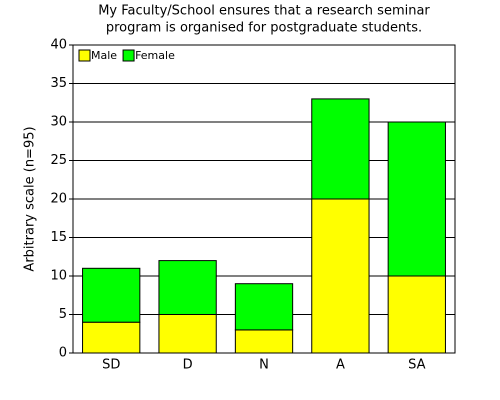 The height and width of the screenshot is (400, 500). What do you see at coordinates (30, 198) in the screenshot?
I see `y-axis-label: Arbitrary scale (n=95)` at bounding box center [30, 198].